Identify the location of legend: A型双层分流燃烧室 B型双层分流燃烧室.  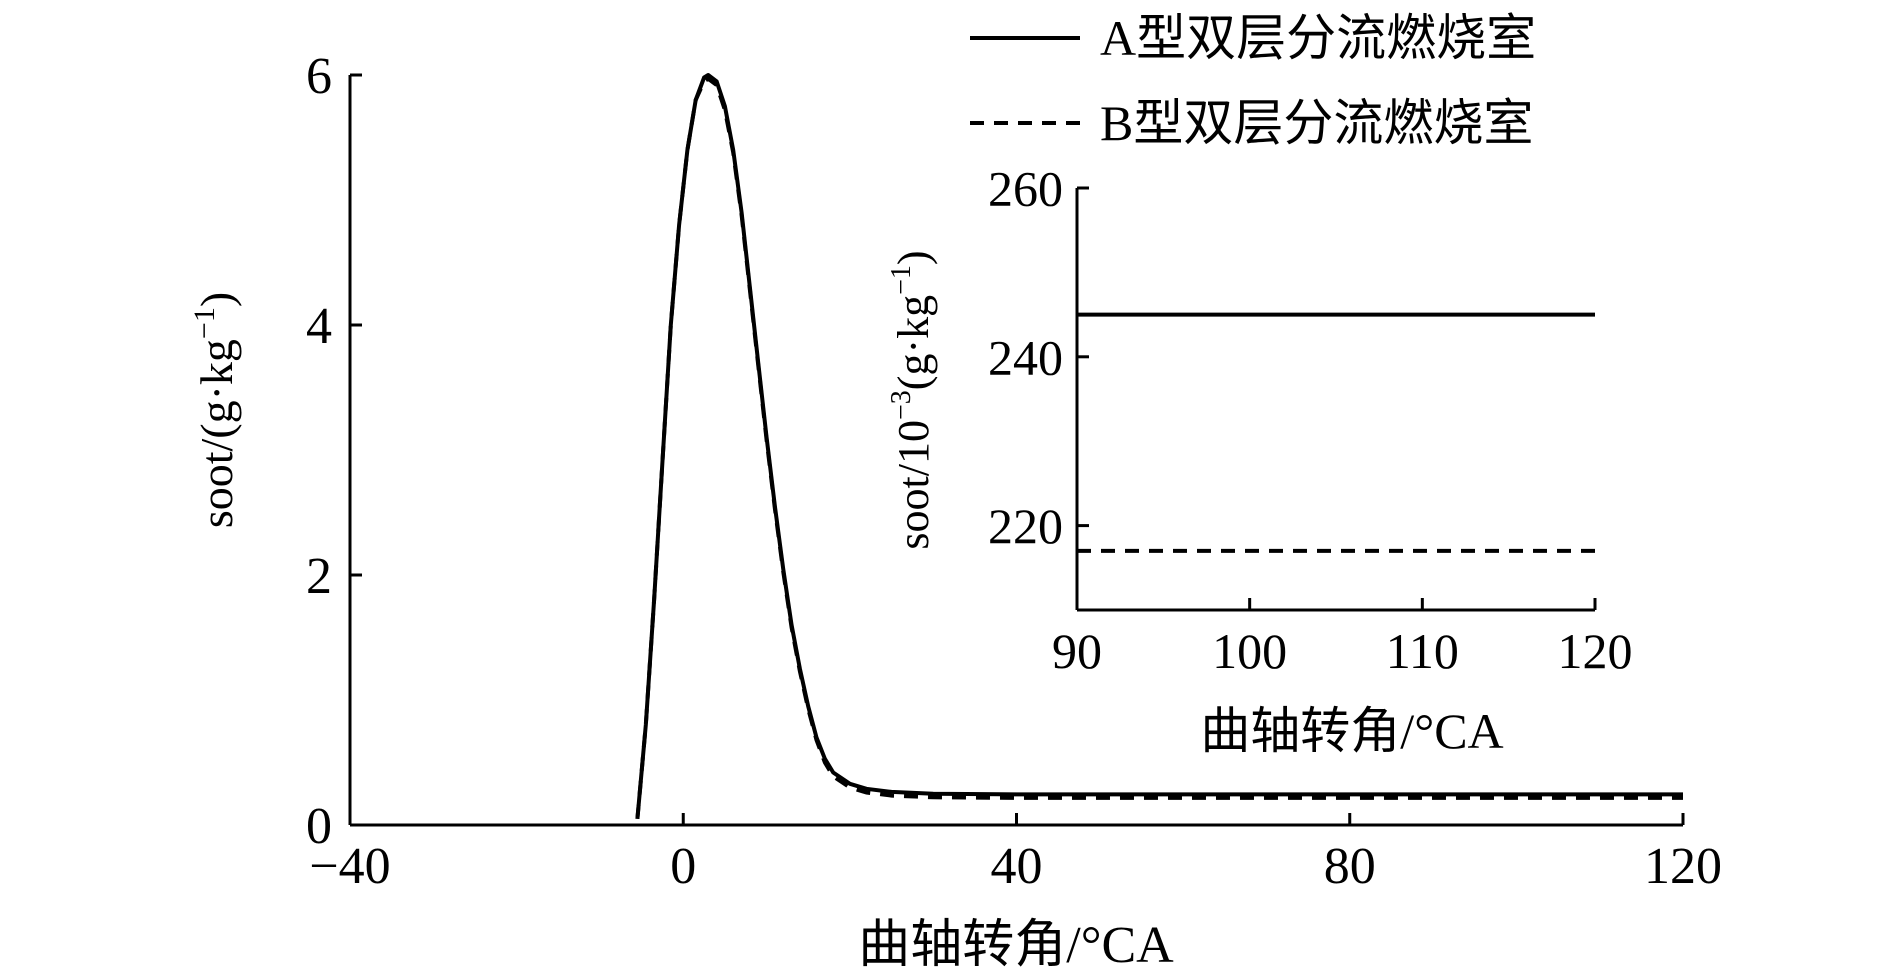
(1253, 80).